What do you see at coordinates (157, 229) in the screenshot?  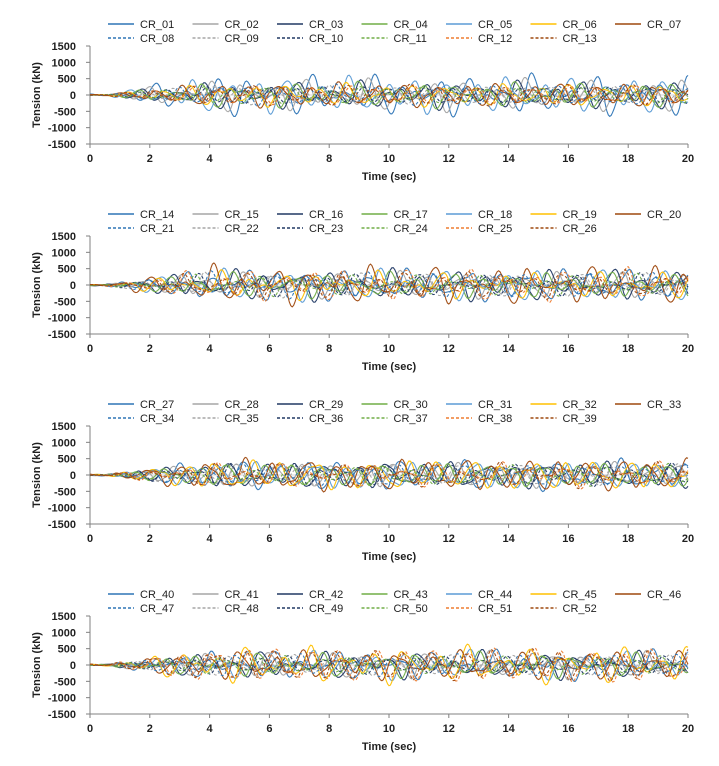 I see `legend-label: CR_21` at bounding box center [157, 229].